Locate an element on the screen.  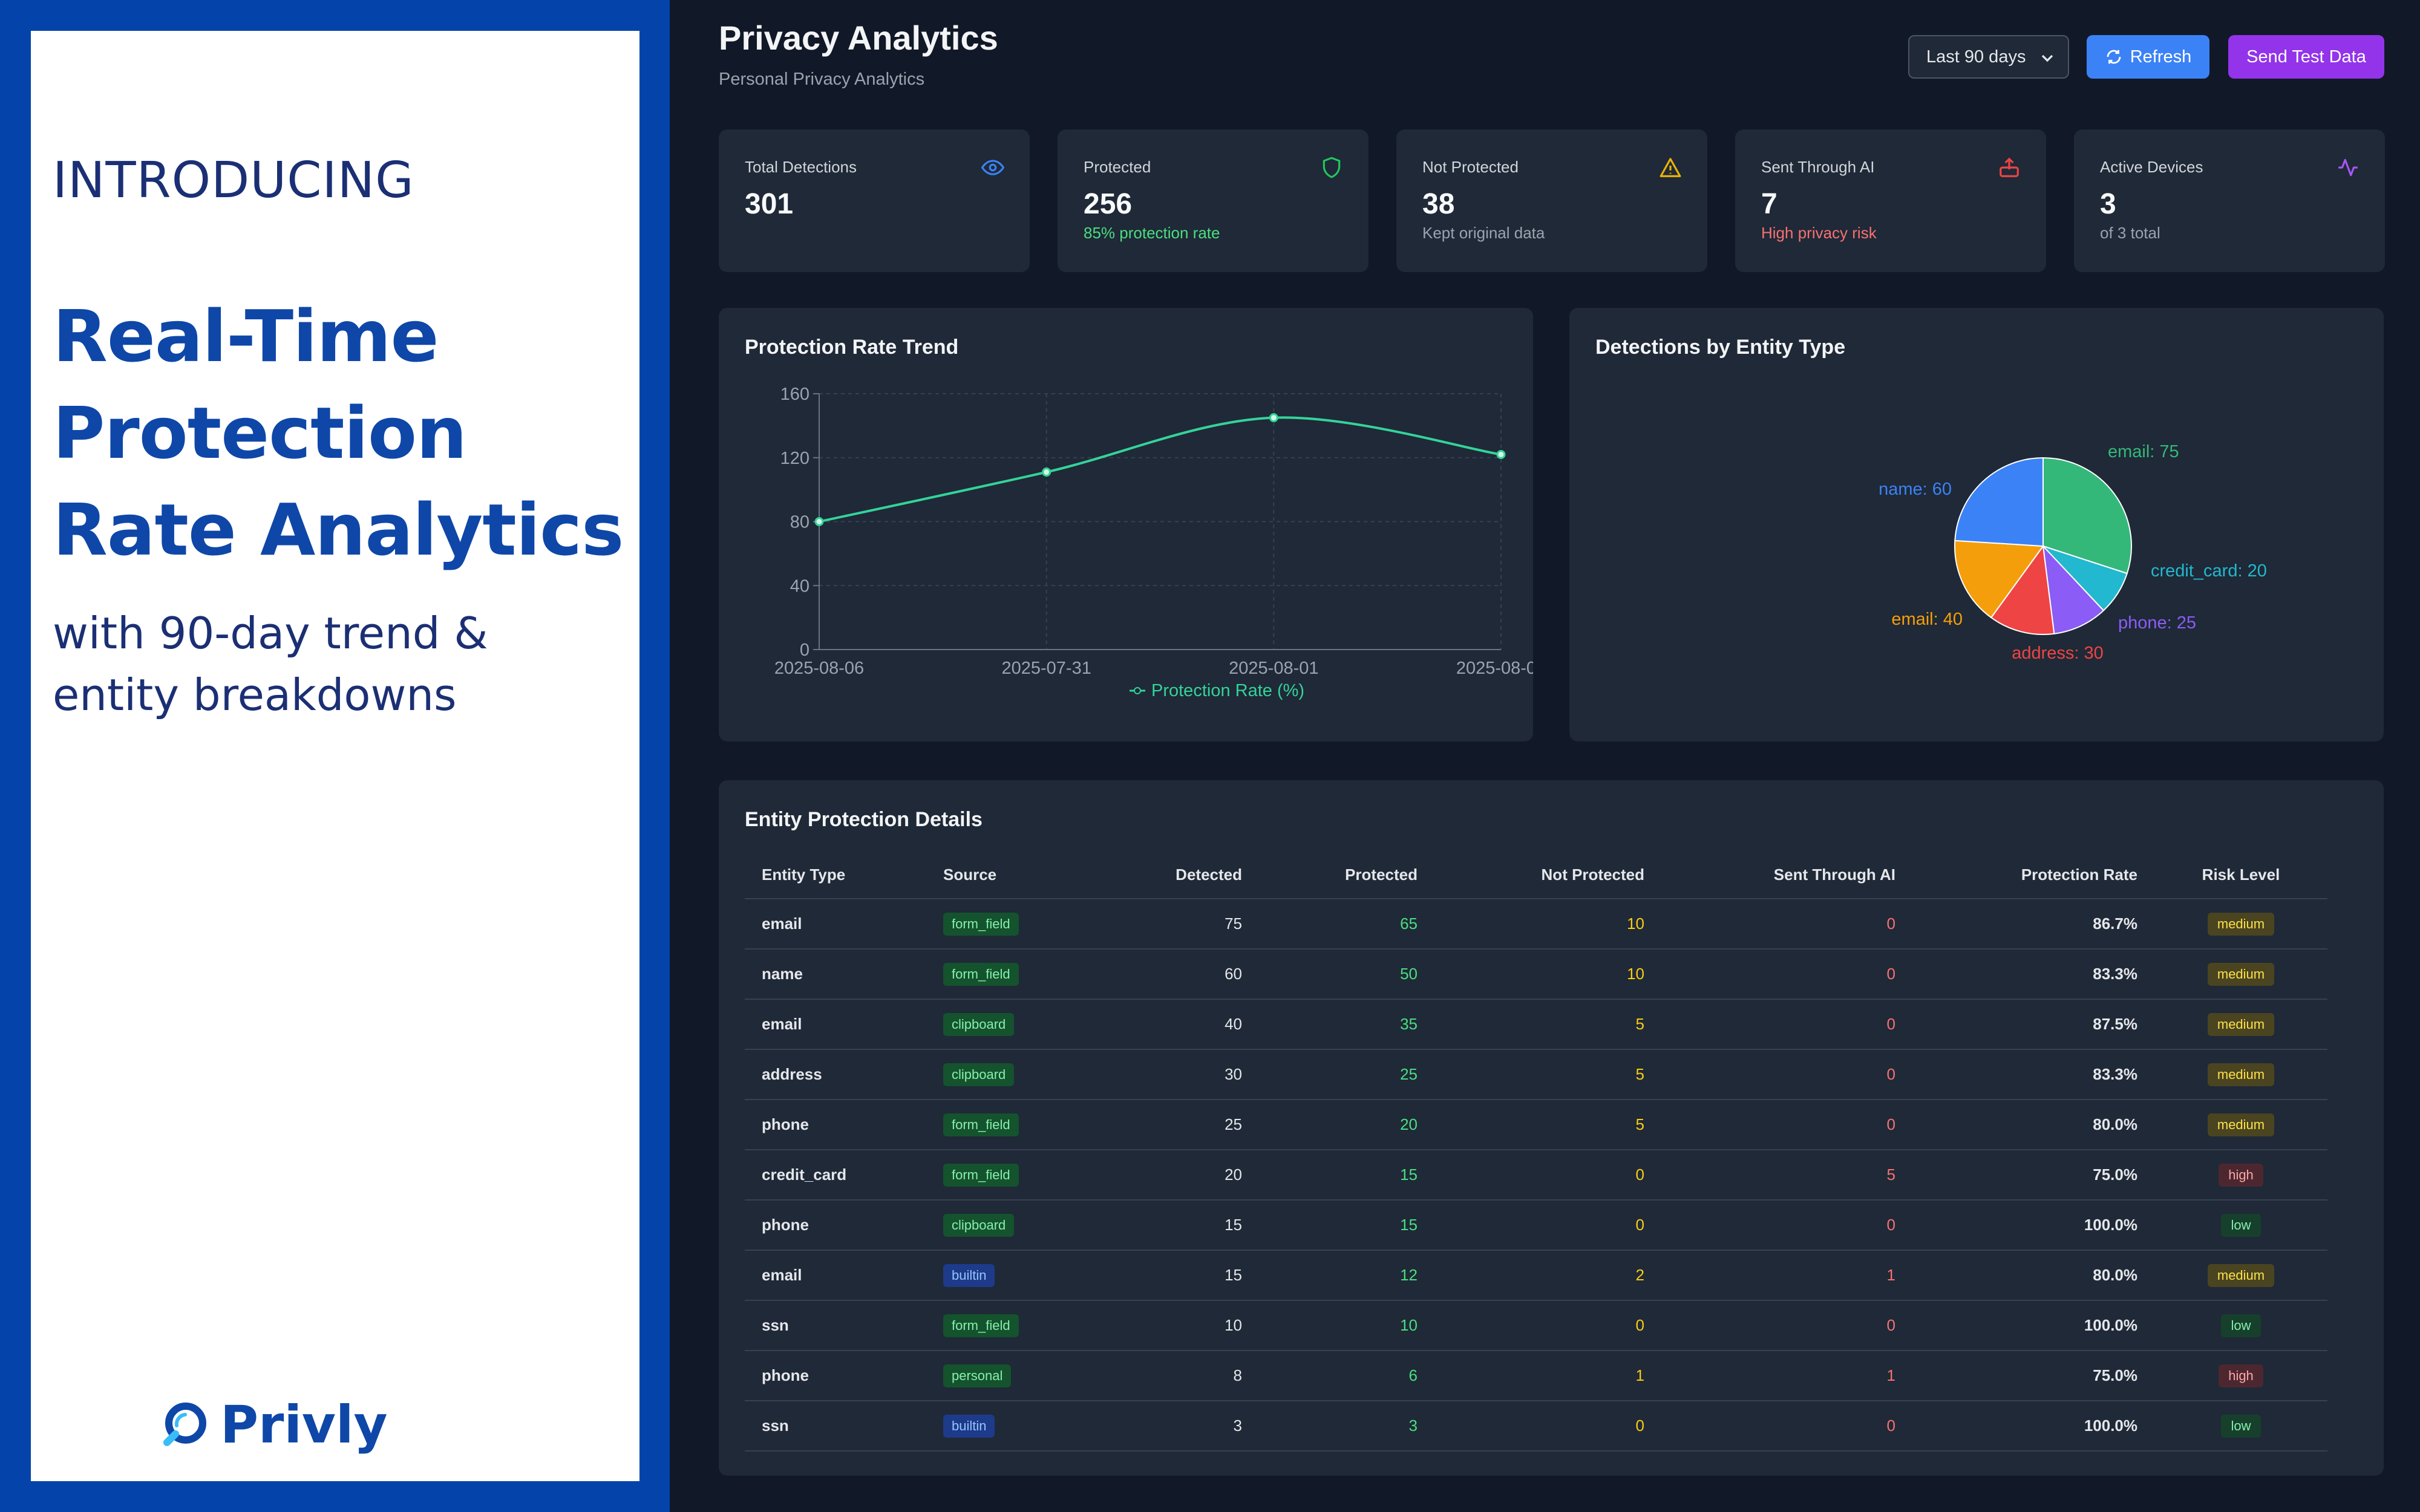
x-tick-label: 2025-07-31 is located at coordinates (1046, 668).